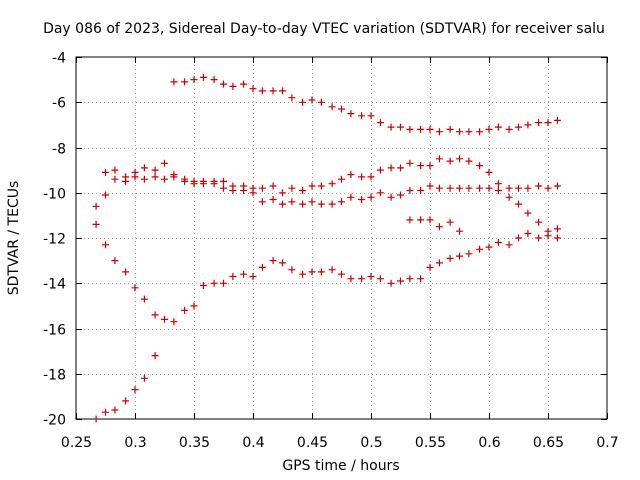  What do you see at coordinates (59, 104) in the screenshot?
I see `y-tick-label: -6` at bounding box center [59, 104].